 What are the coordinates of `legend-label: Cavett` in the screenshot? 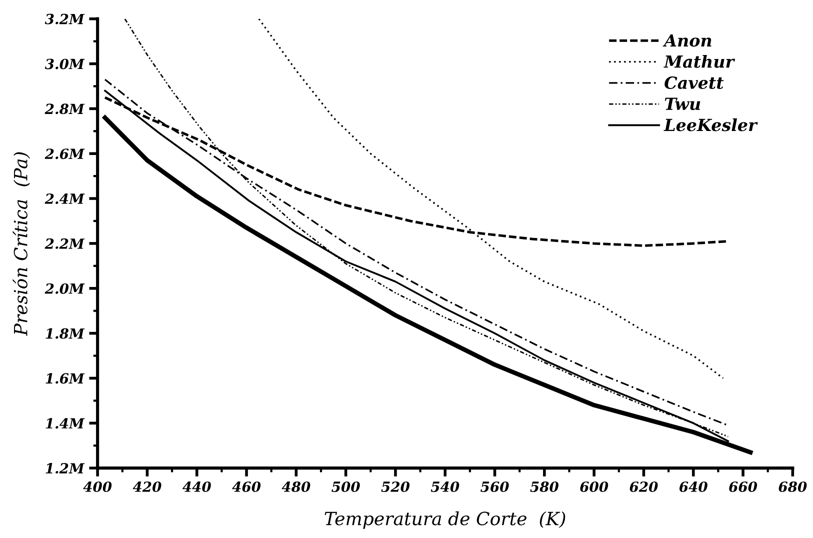 It's located at (694, 82).